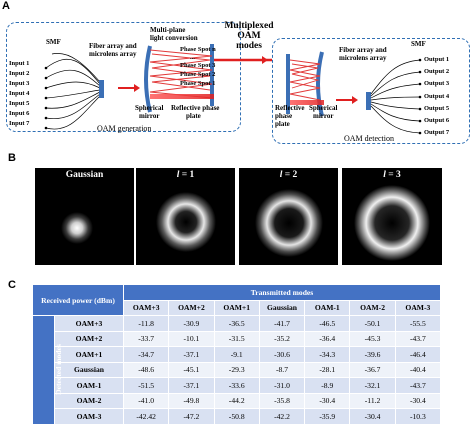 The height and width of the screenshot is (425, 474). Describe the element at coordinates (89, 416) in the screenshot. I see `row-label: OAM-3` at that location.